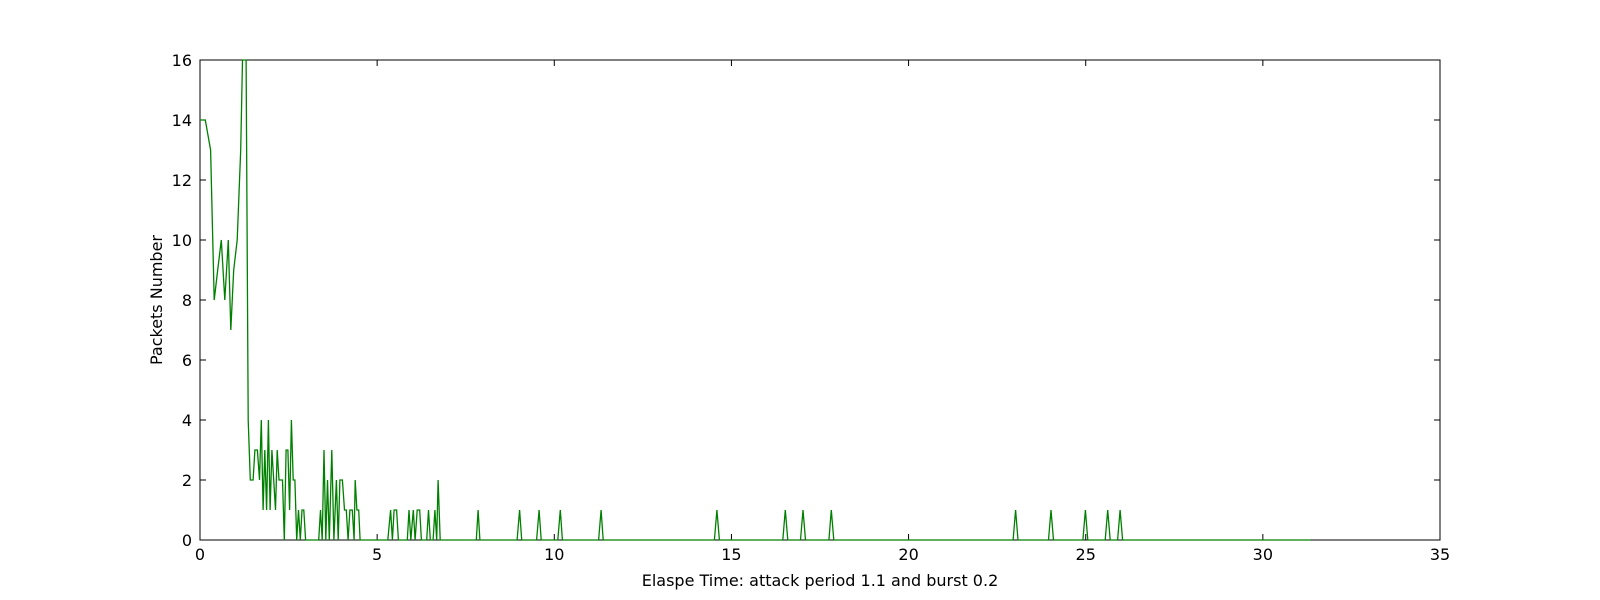  What do you see at coordinates (182, 60) in the screenshot?
I see `y-tick-label: 16` at bounding box center [182, 60].